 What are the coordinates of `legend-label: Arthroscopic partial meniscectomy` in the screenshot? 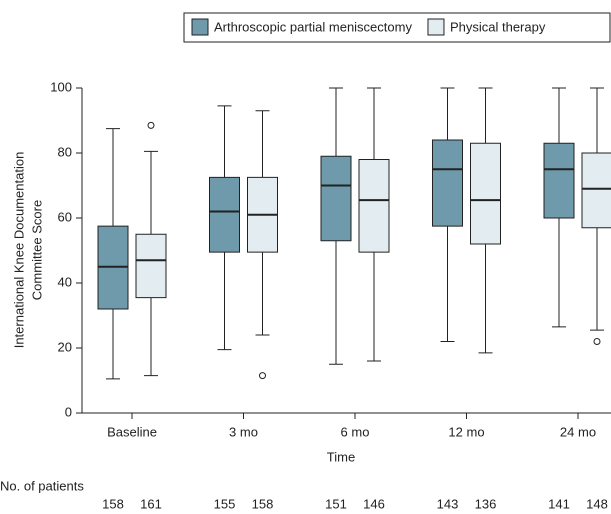 It's located at (313, 26).